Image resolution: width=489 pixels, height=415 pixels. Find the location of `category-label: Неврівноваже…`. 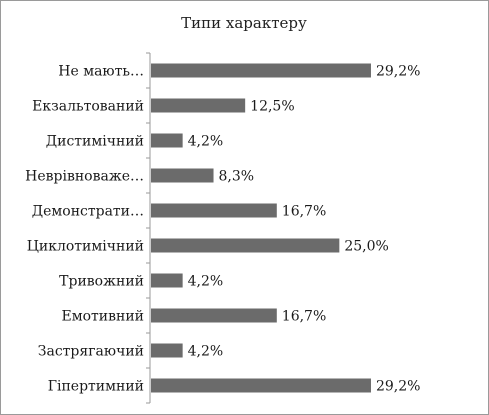

category-label: Неврівноваже… is located at coordinates (84, 177).